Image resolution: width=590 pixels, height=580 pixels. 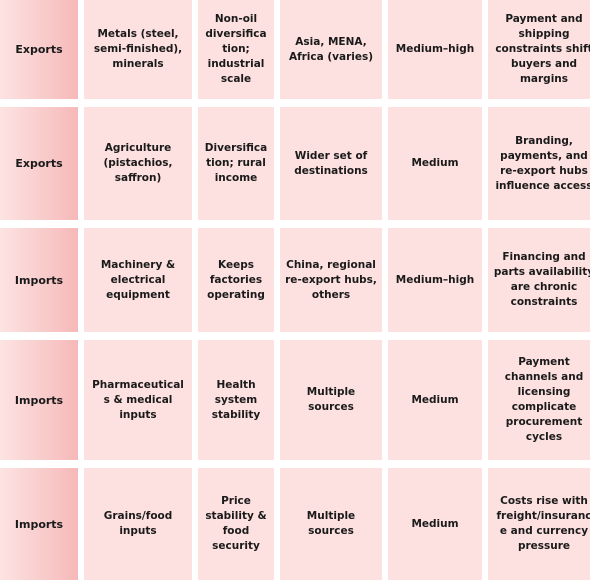 I want to click on table-cell-partners: Wider set of destinations, so click(x=331, y=163).